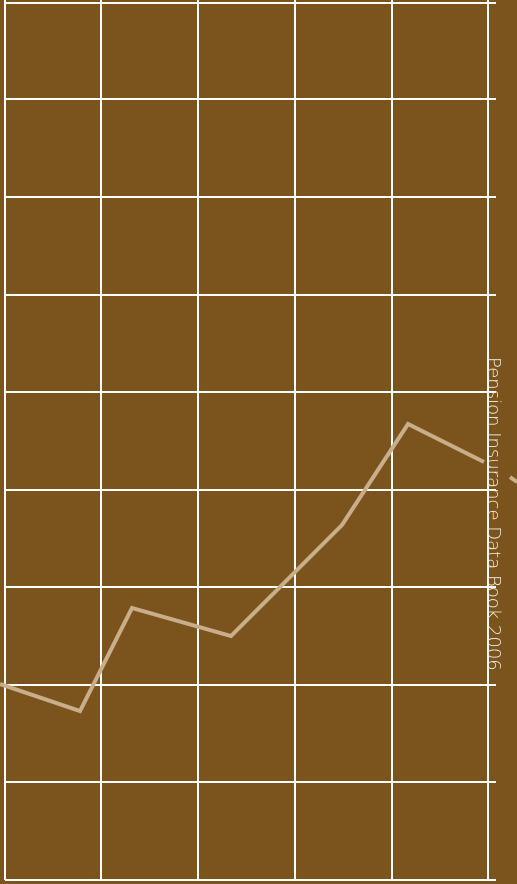 Image resolution: width=517 pixels, height=884 pixels. What do you see at coordinates (512, 479) in the screenshot?
I see `trend-line` at bounding box center [512, 479].